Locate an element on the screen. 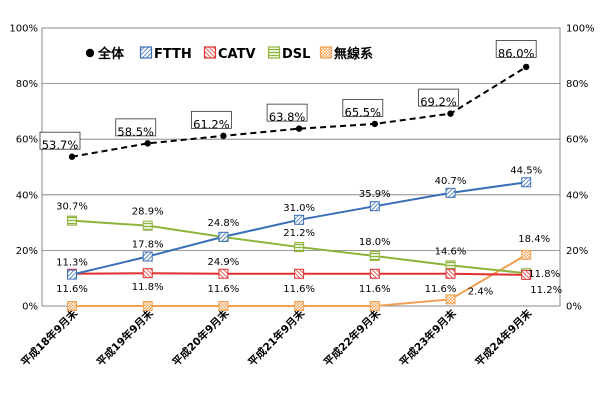  x-category-label: 平成24年9月末 is located at coordinates (504, 338).